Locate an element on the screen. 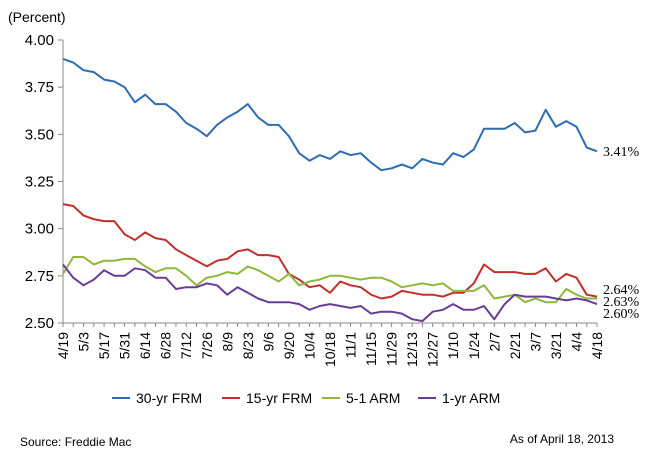  x-tick-label: 11/1 is located at coordinates (351, 345).